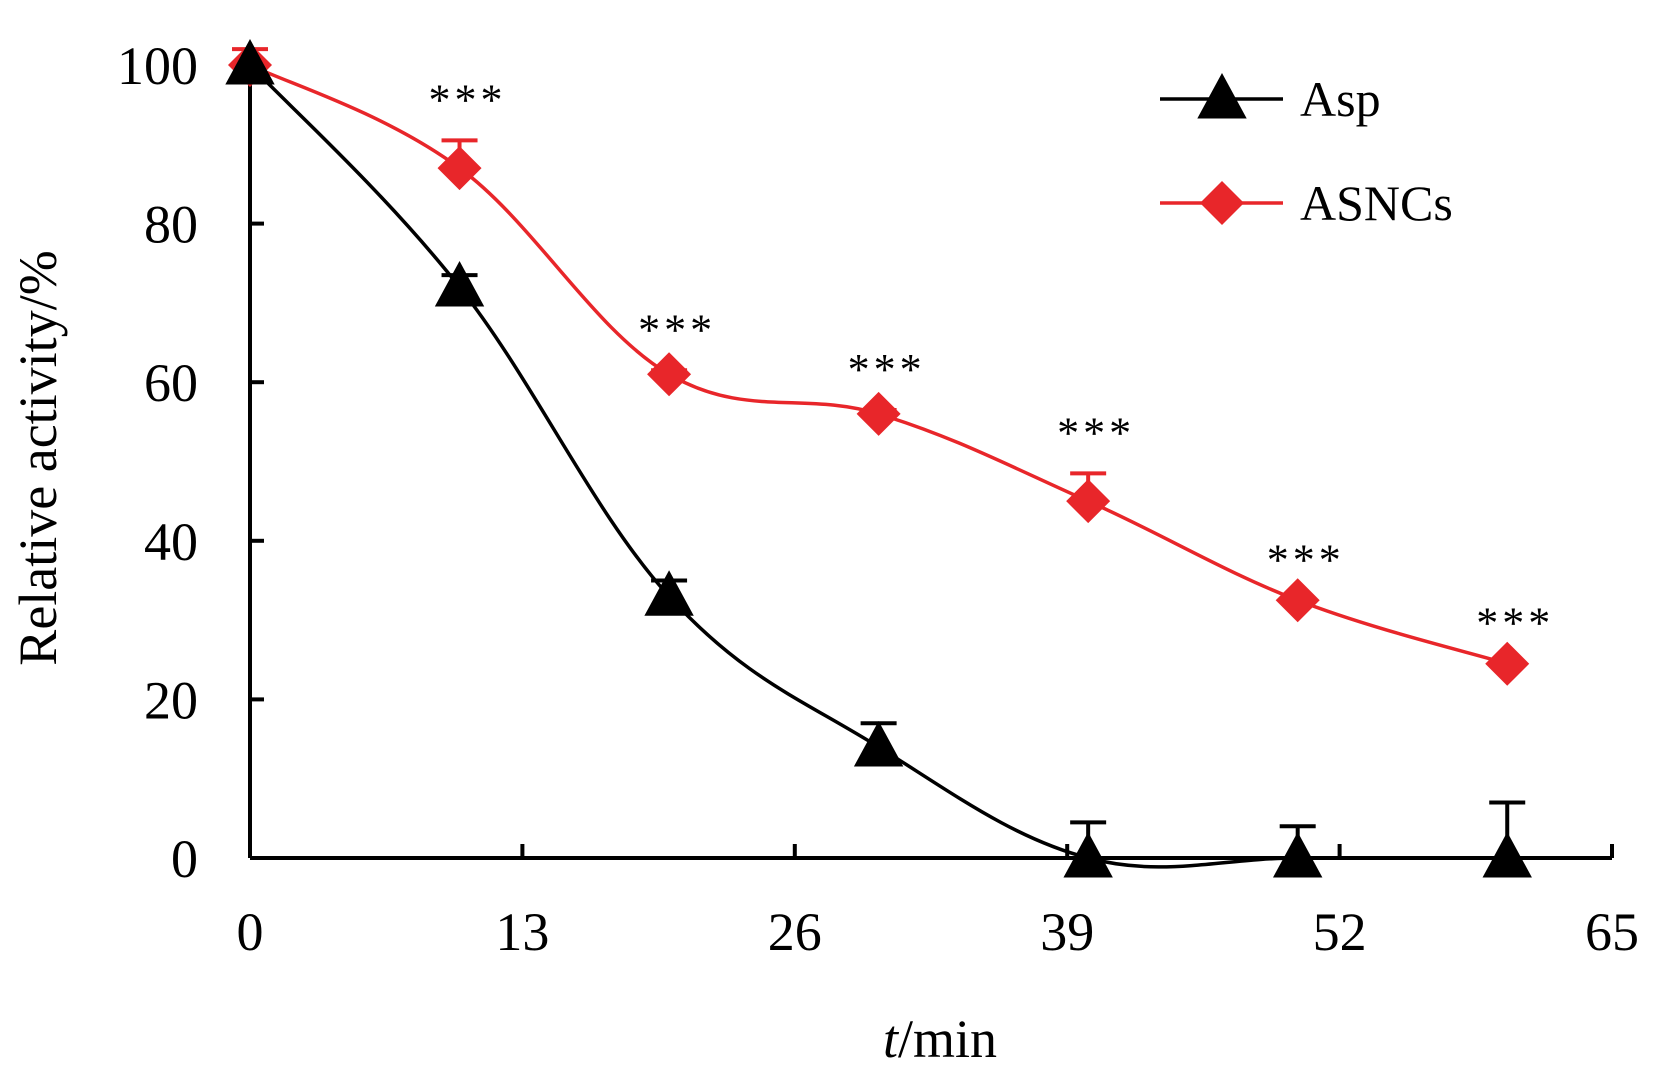  I want to click on x-tick-label: 65, so click(1612, 932).